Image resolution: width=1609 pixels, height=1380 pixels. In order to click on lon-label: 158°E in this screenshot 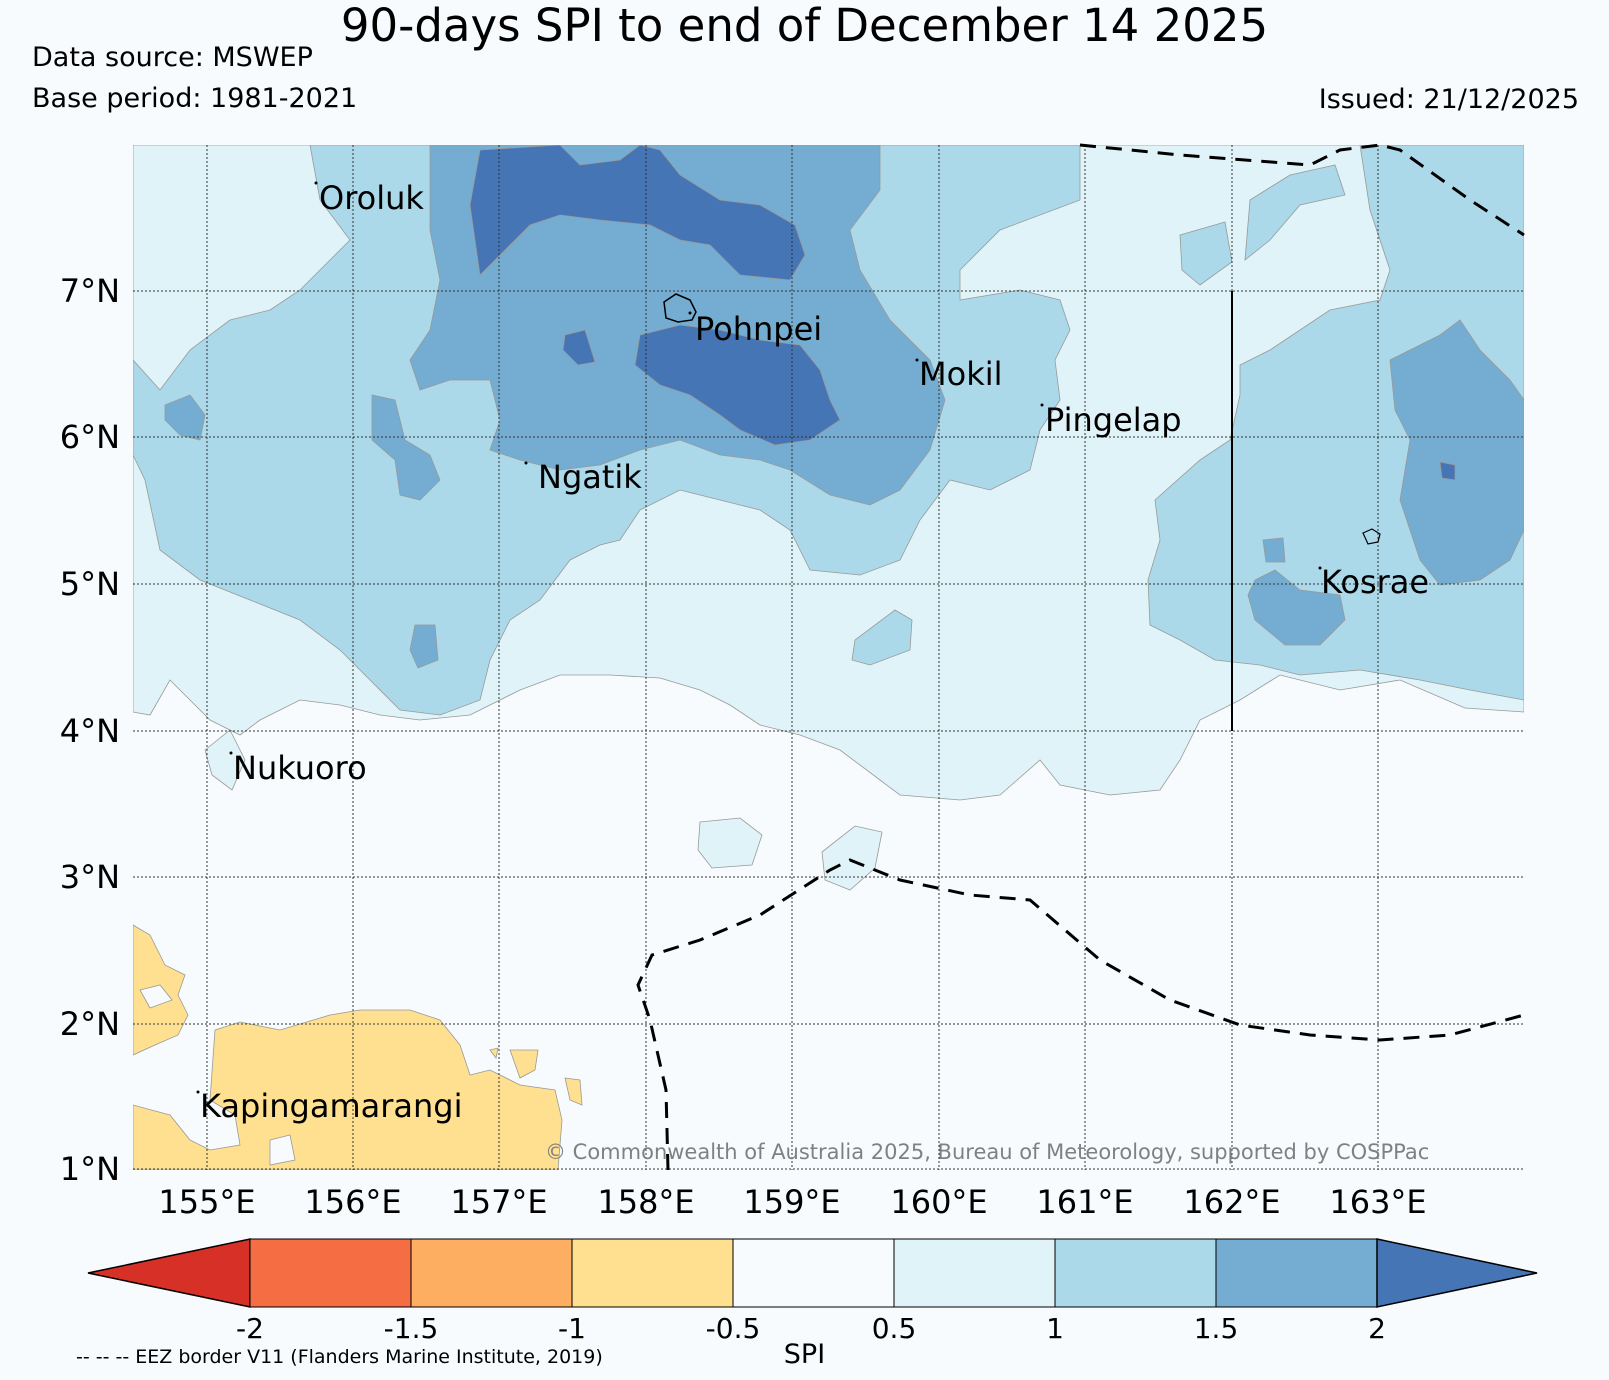, I will do `click(645, 1202)`.